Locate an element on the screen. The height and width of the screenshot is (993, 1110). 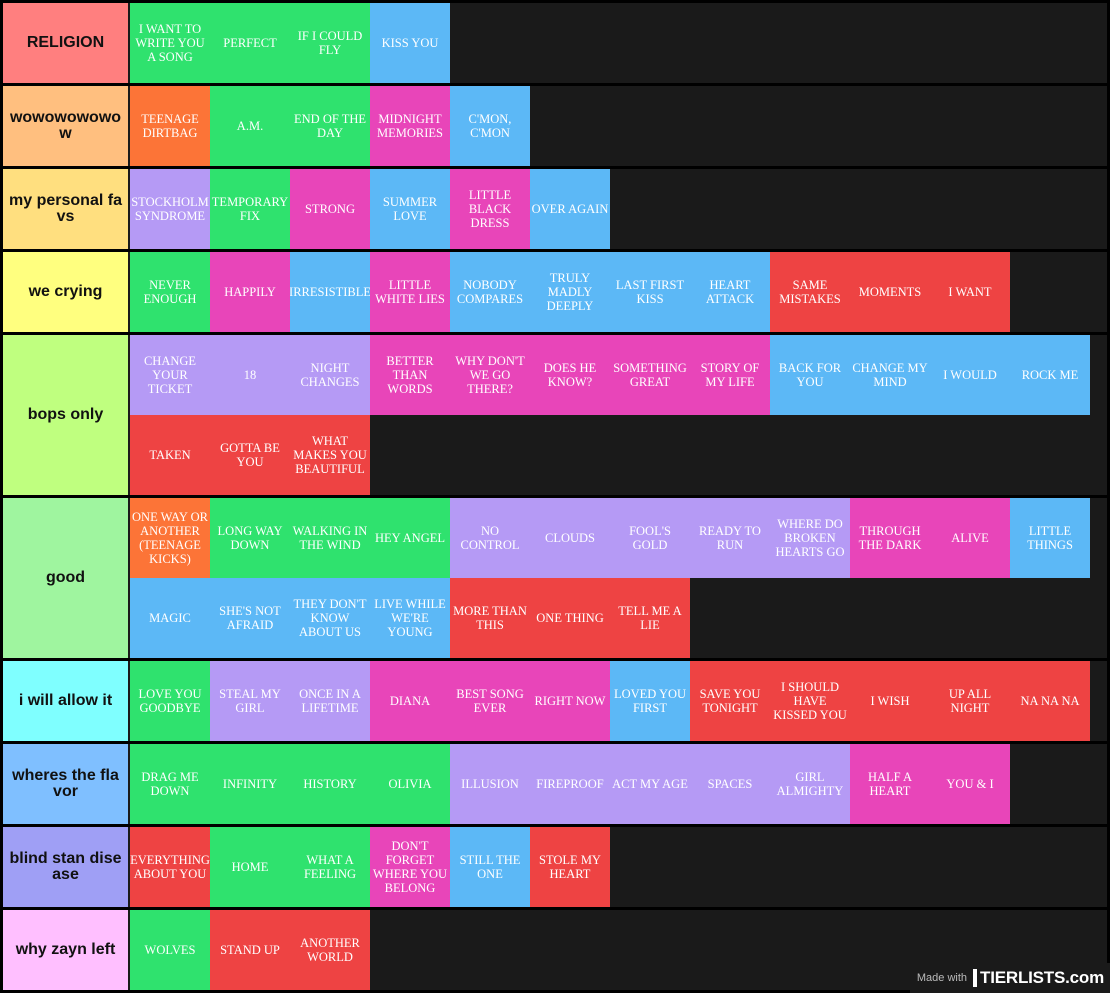
tier-label: my personal favs is located at coordinates (65, 209).